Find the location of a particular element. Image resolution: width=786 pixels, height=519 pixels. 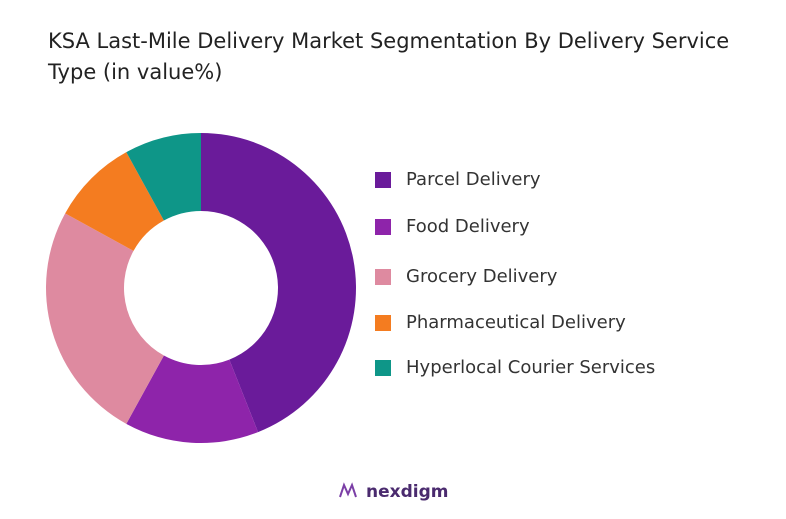

legend-label: Grocery Delivery is located at coordinates (482, 276).